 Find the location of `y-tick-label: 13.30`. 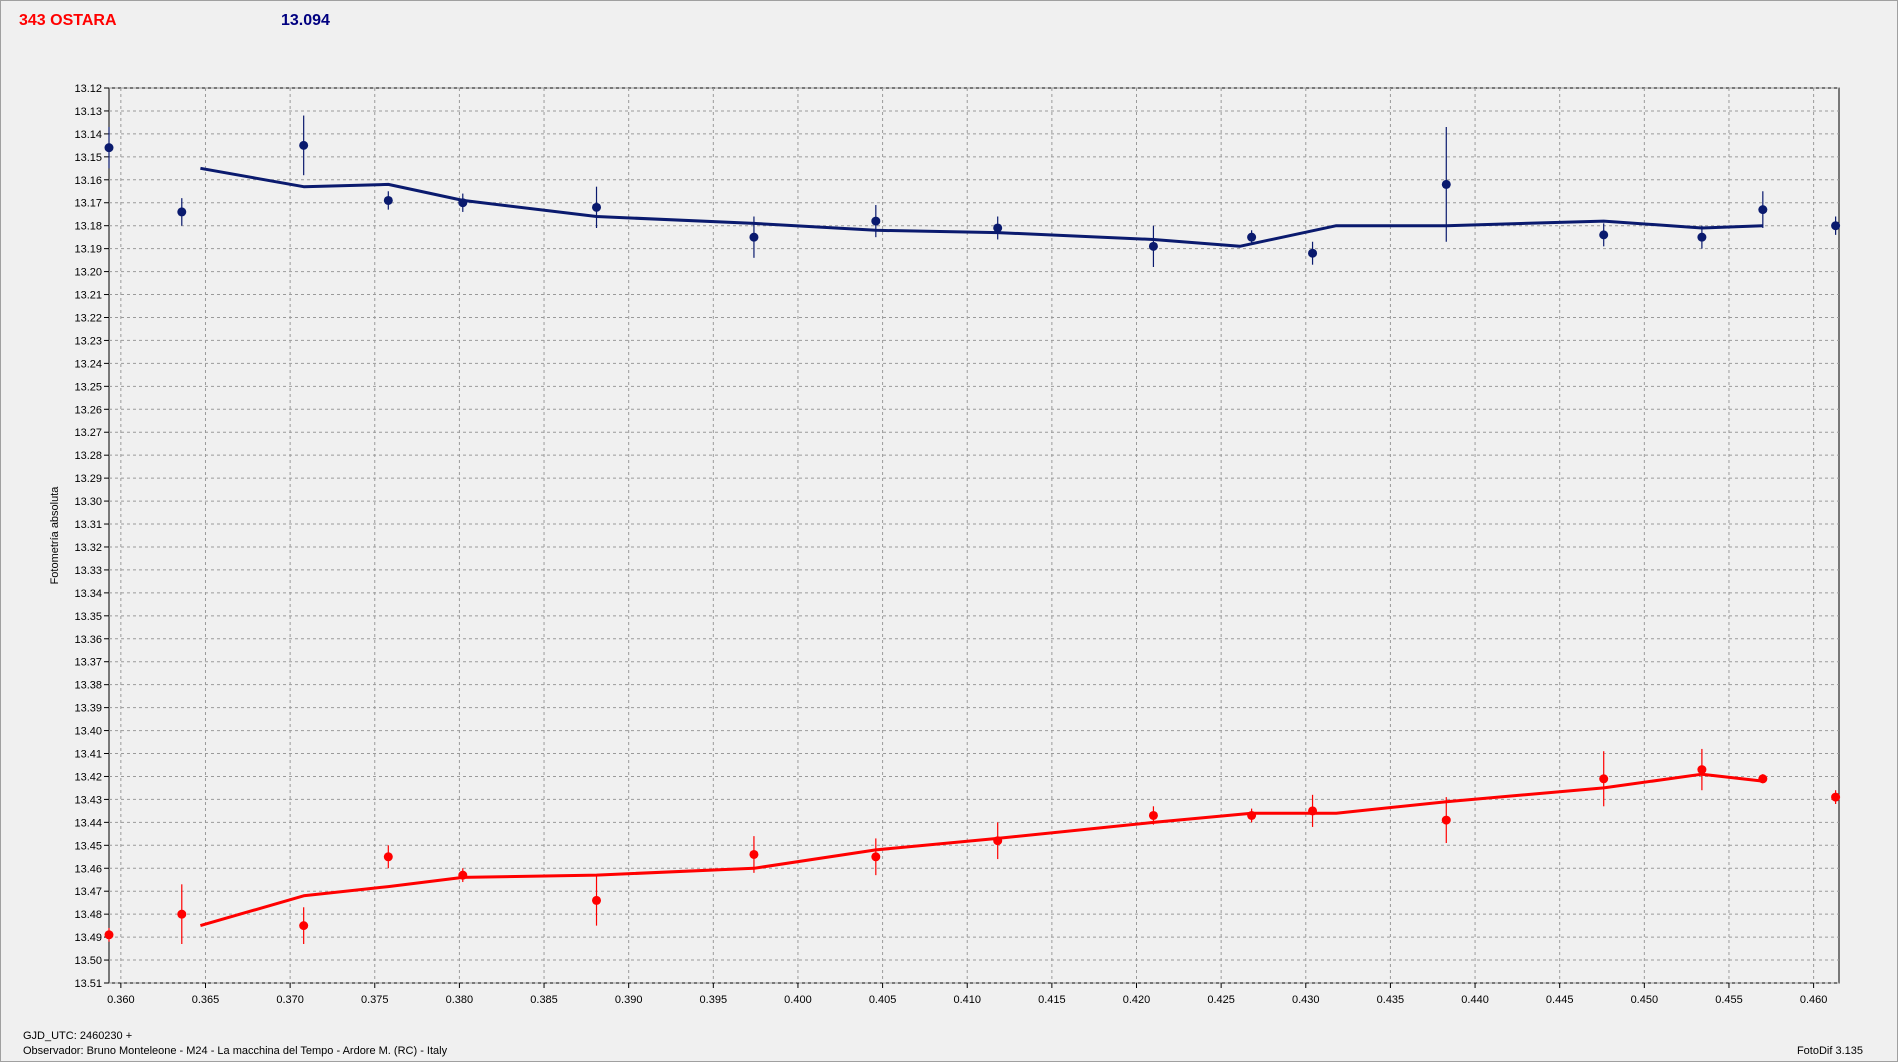

y-tick-label: 13.30 is located at coordinates (88, 502).